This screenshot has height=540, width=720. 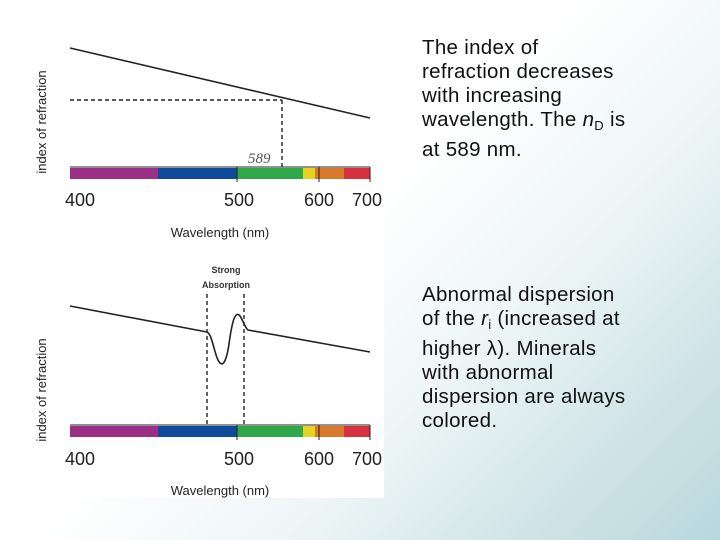 I want to click on text-fragment: (increased at, so click(x=555, y=318).